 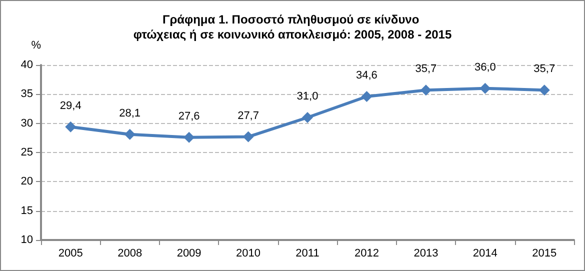 I want to click on x-tick-label: 2013, so click(x=426, y=254).